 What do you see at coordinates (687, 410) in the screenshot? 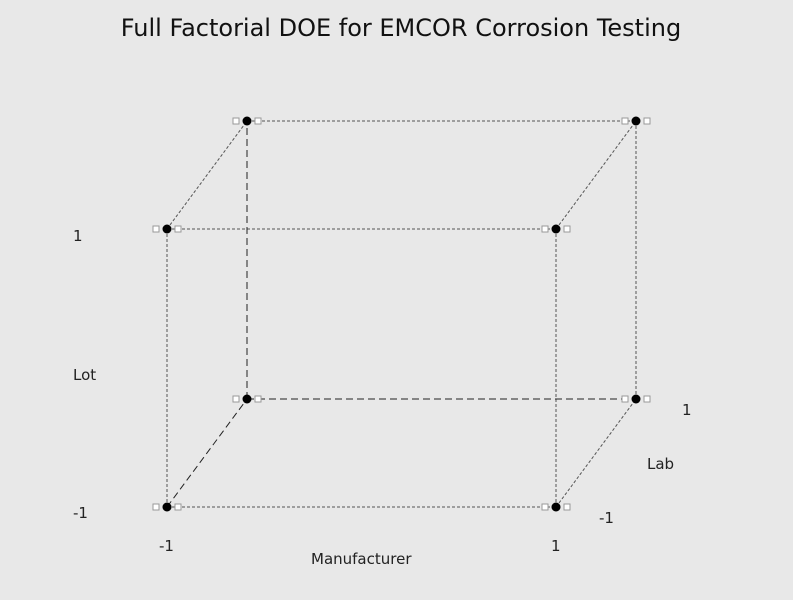
I see `tick-lab-high: 1` at bounding box center [687, 410].